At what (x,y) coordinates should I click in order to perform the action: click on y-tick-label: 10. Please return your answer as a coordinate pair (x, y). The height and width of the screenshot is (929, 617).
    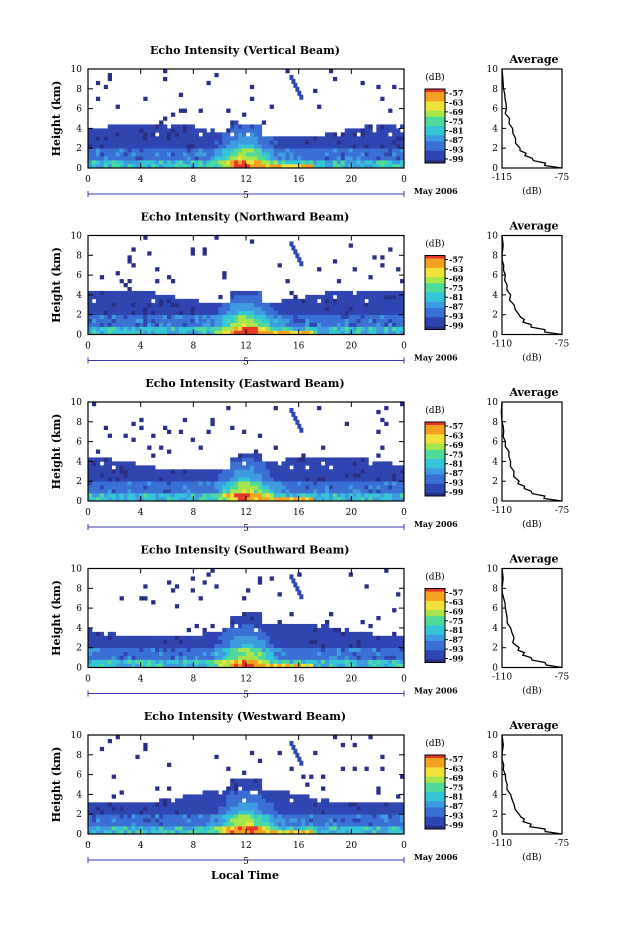
    Looking at the image, I should click on (77, 403).